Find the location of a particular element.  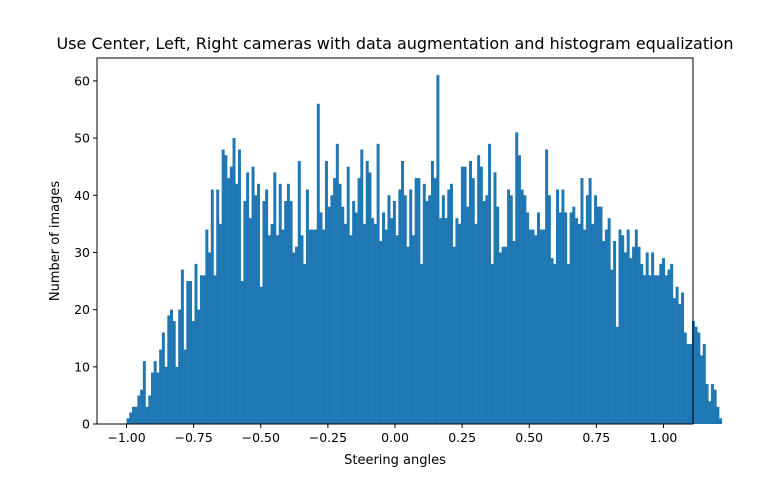

y-tick-label: 30 is located at coordinates (82, 252).